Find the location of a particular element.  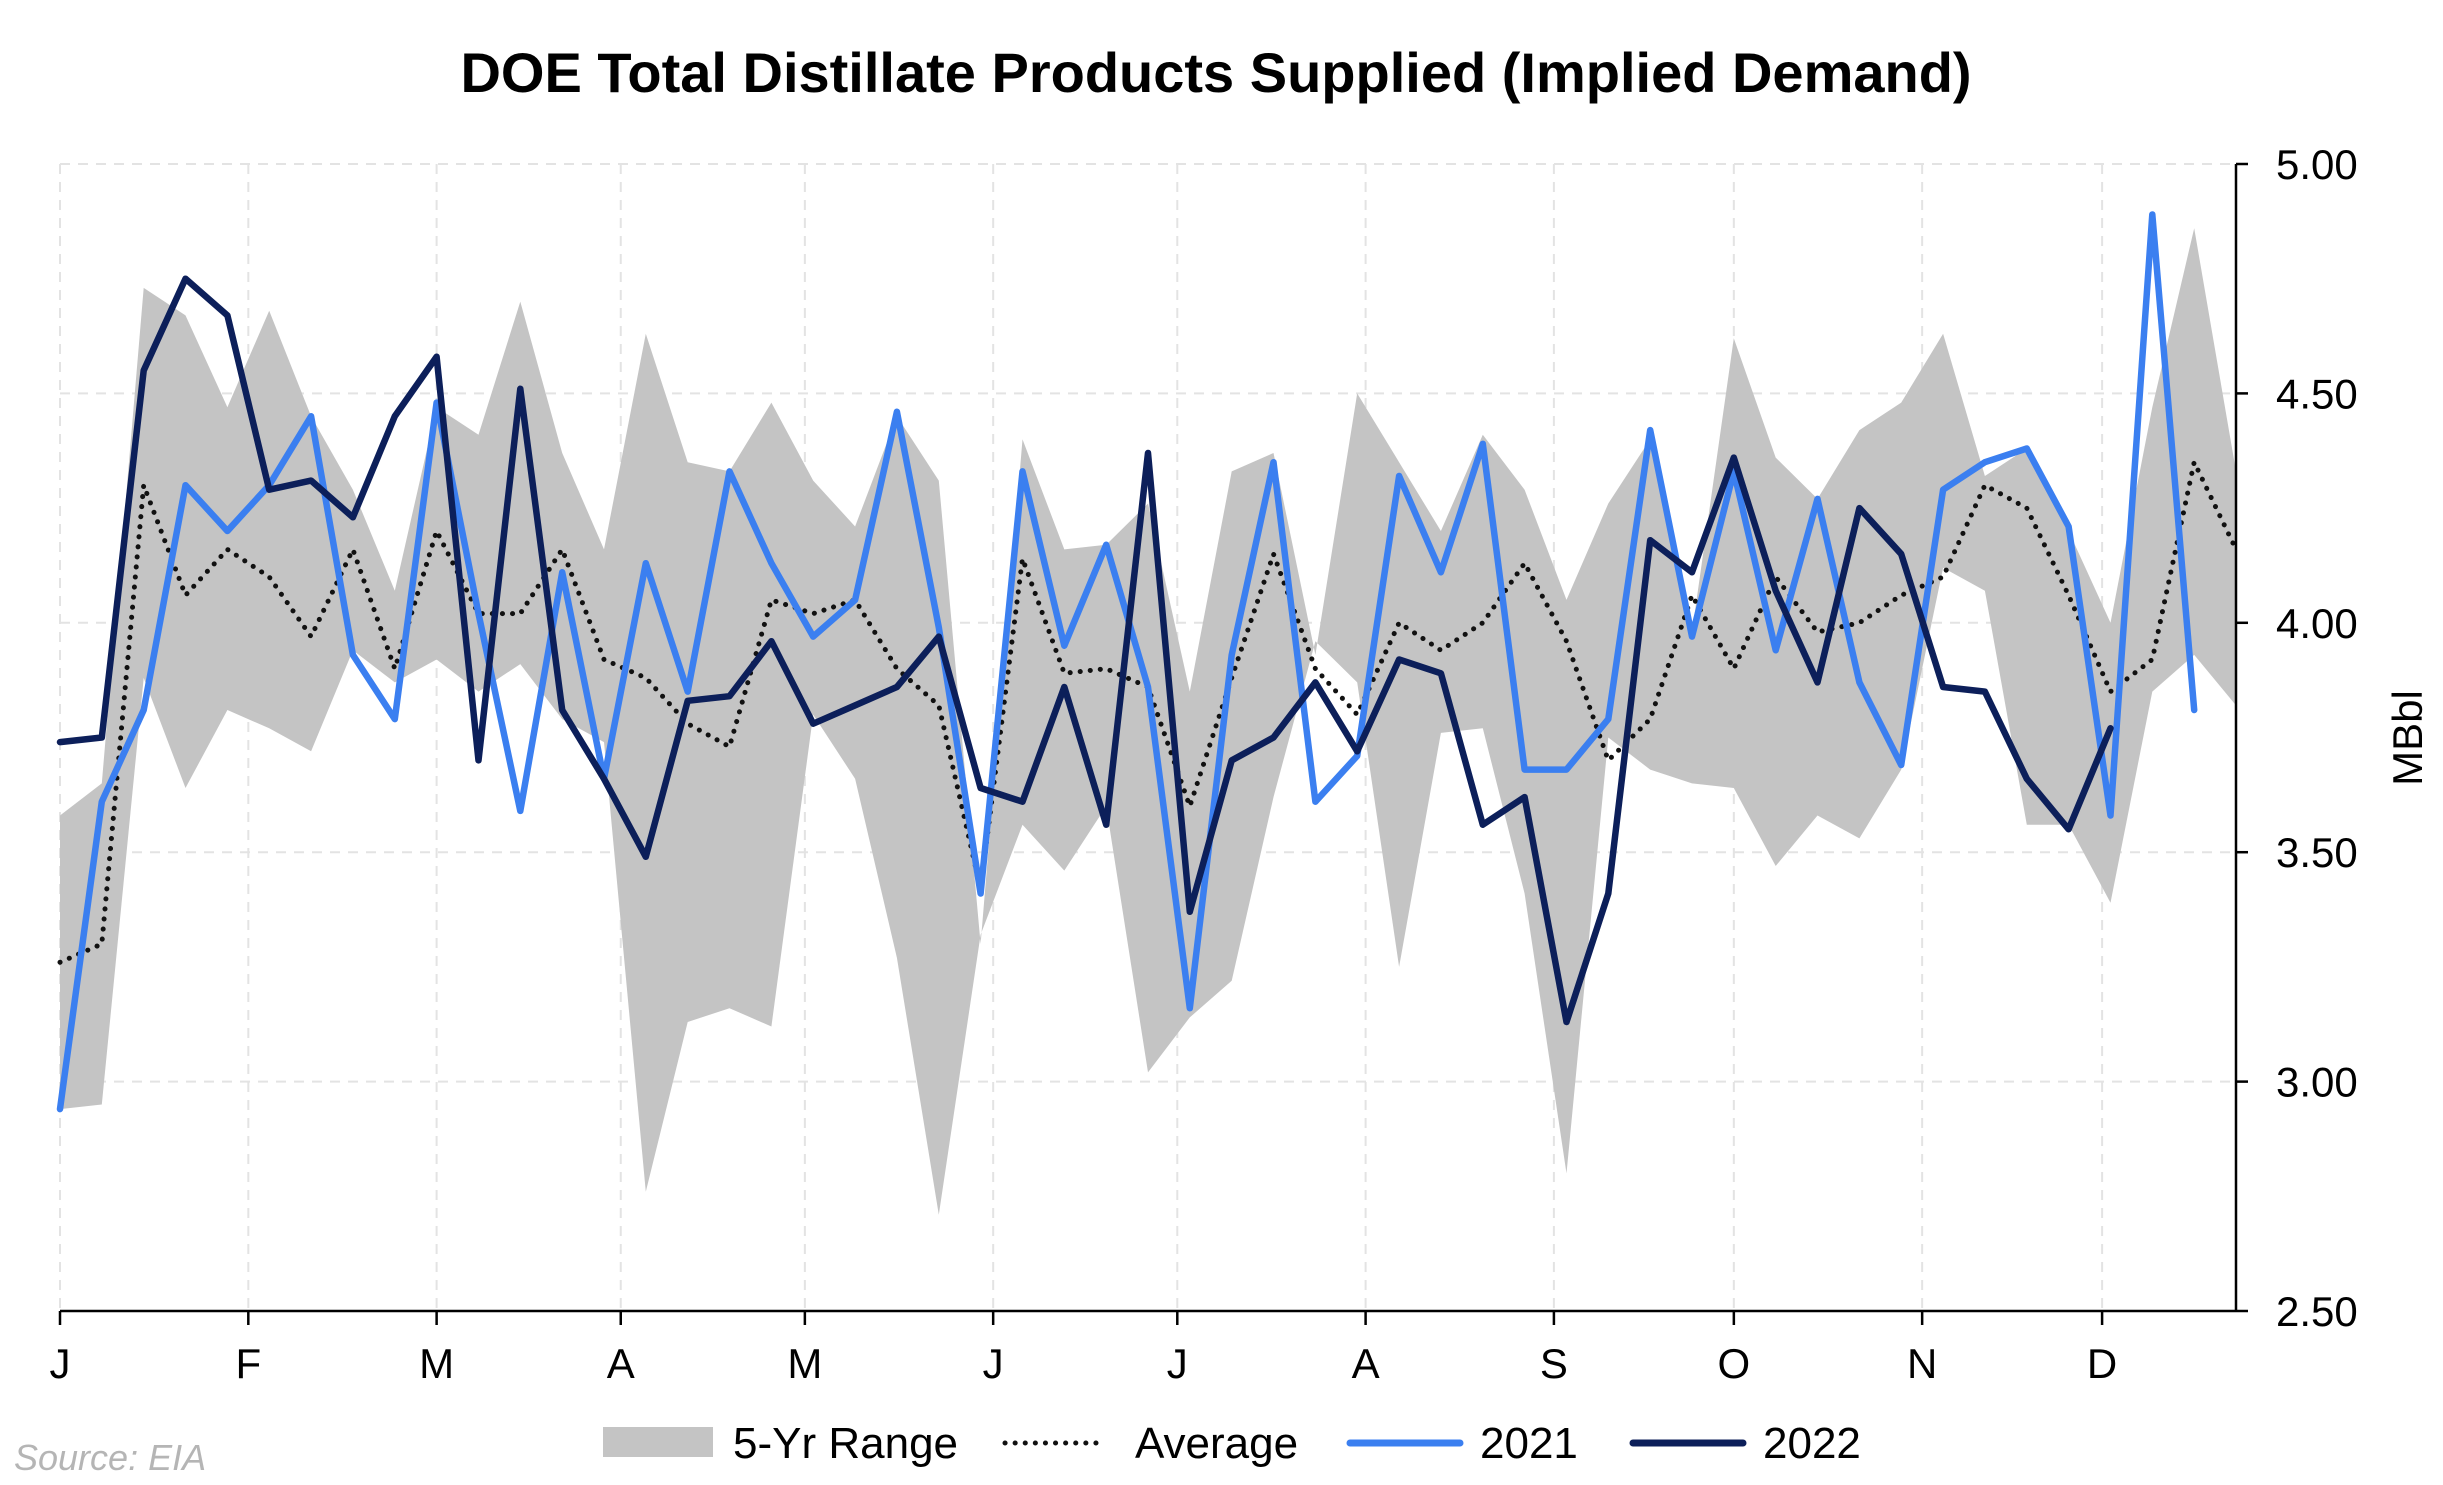

x-tick-label: O is located at coordinates (1734, 1363).